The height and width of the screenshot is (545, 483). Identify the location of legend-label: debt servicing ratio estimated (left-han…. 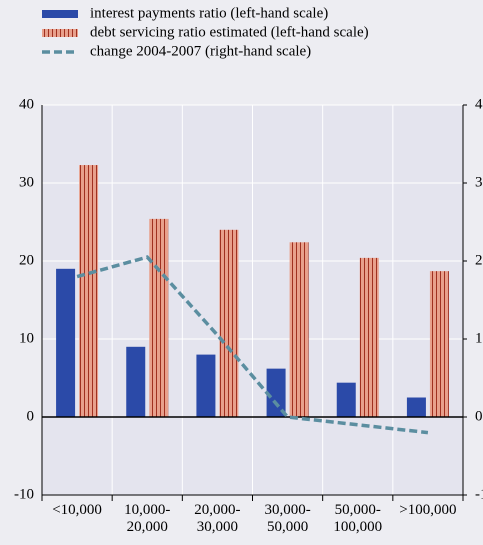
(229, 32).